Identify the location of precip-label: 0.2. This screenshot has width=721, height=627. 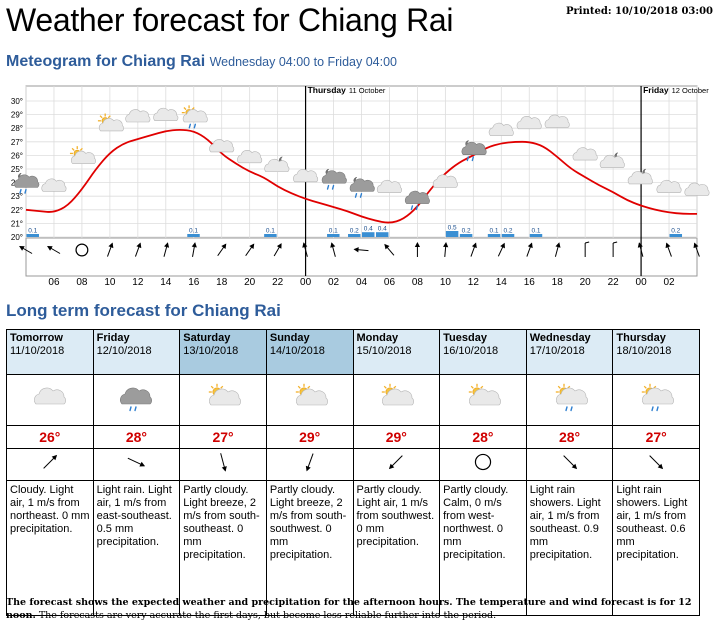
(466, 231).